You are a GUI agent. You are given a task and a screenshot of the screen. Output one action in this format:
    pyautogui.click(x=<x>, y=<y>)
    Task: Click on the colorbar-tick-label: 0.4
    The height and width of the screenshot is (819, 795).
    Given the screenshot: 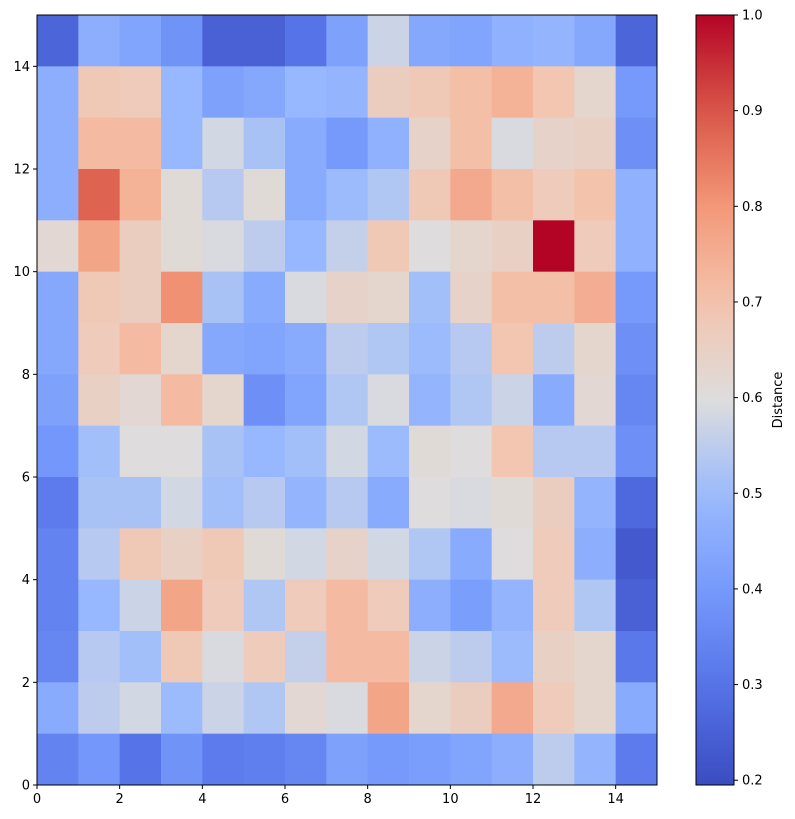 What is the action you would take?
    pyautogui.click(x=752, y=589)
    